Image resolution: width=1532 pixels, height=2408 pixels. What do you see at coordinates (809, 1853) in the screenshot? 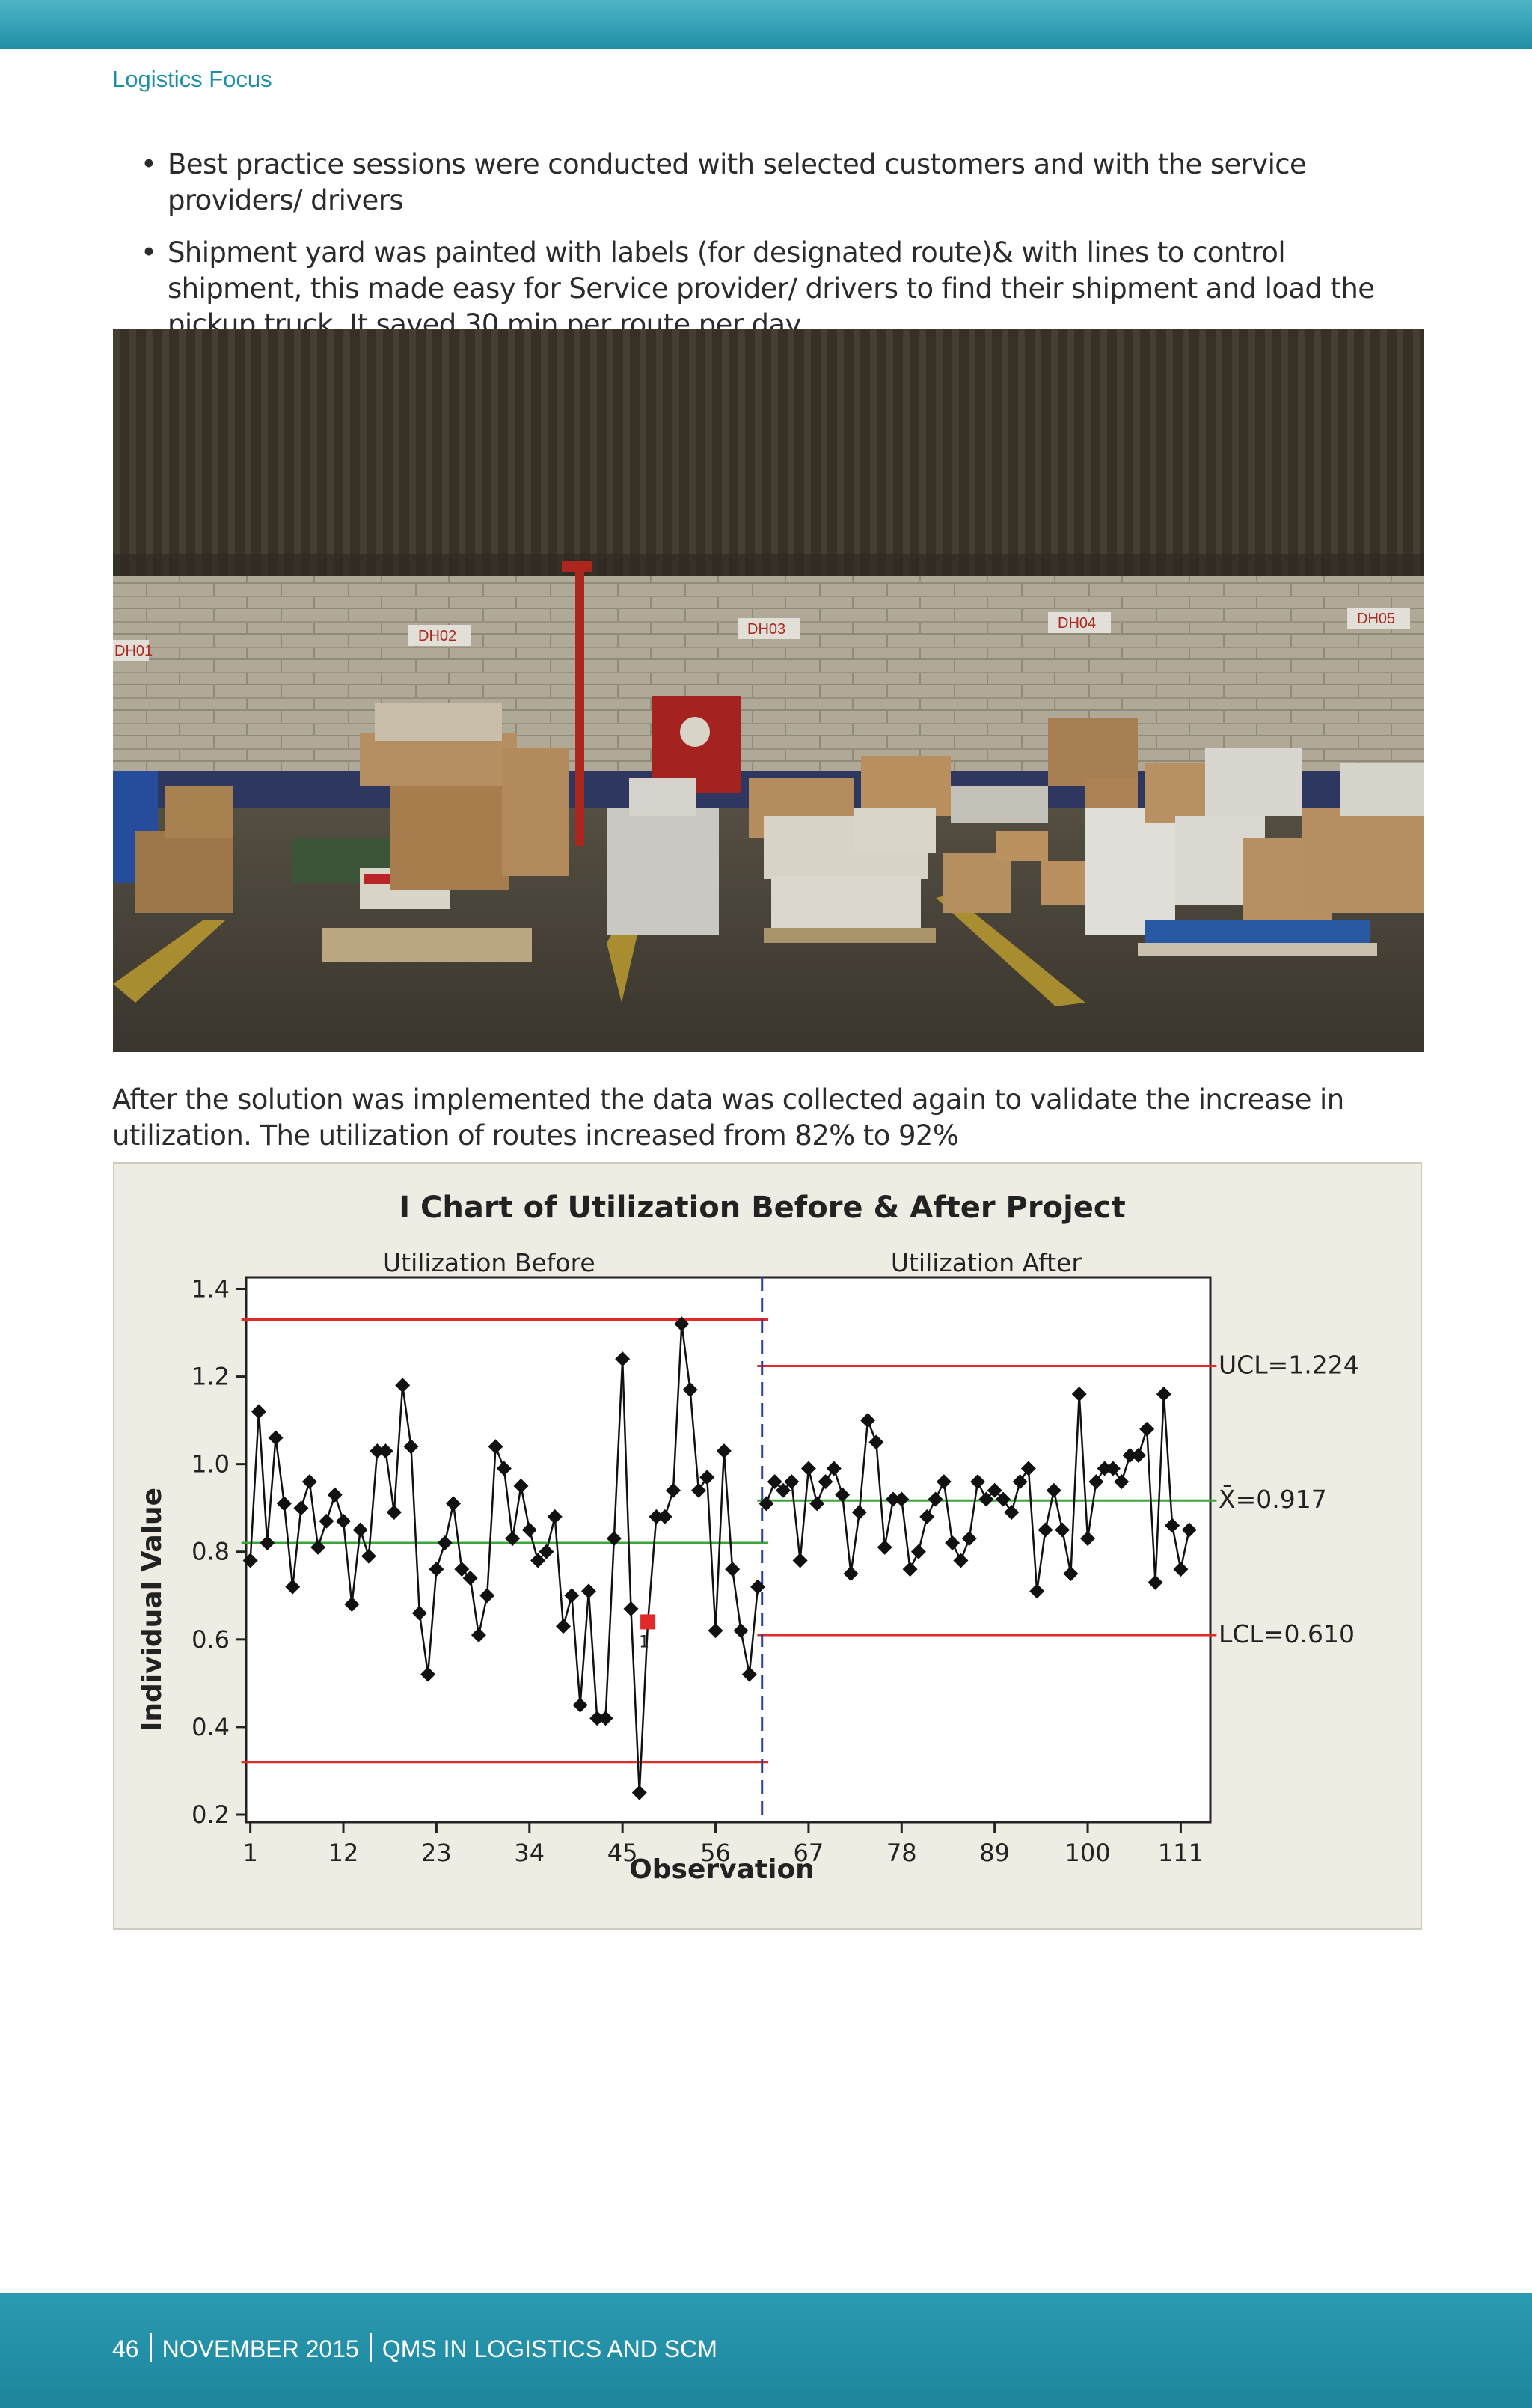
I see `x-tick-label: 67` at bounding box center [809, 1853].